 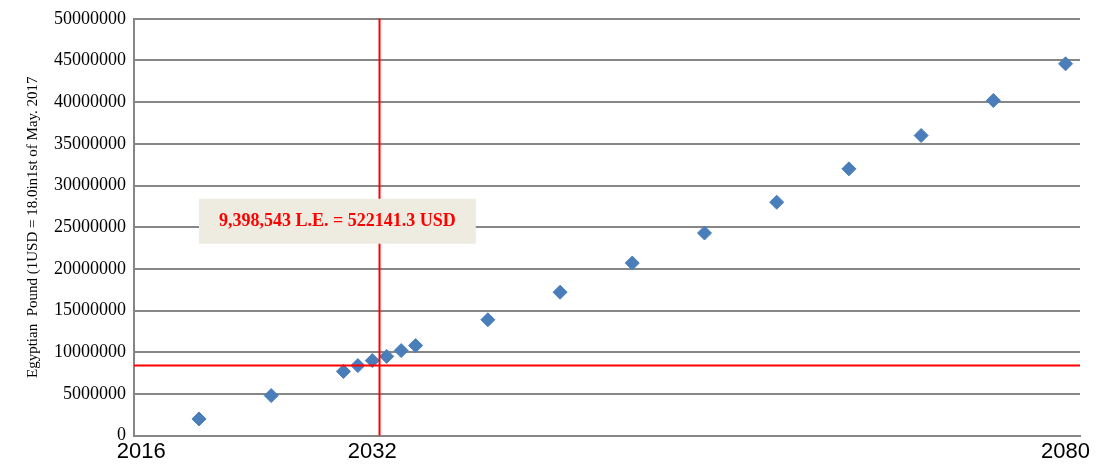 I want to click on y-tick-label: 35000000, so click(x=90, y=142).